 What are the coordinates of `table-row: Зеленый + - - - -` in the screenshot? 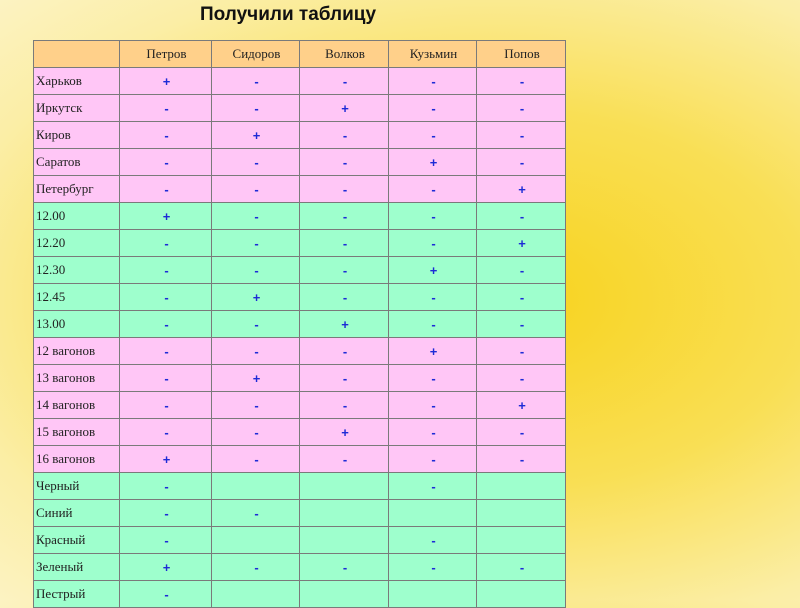 It's located at (299, 567).